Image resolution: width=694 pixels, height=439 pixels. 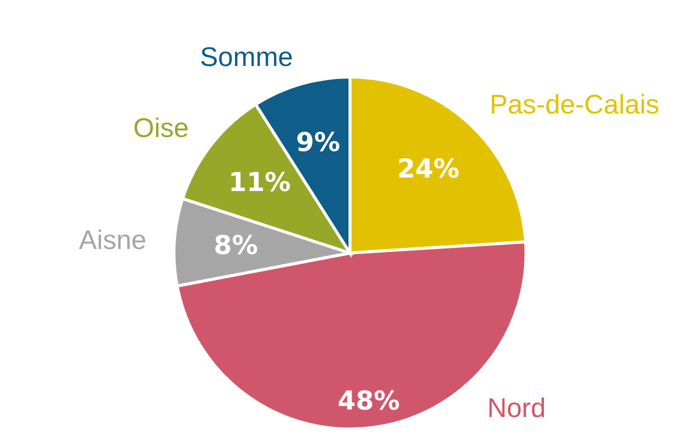 I want to click on data-label: 9%, so click(x=318, y=143).